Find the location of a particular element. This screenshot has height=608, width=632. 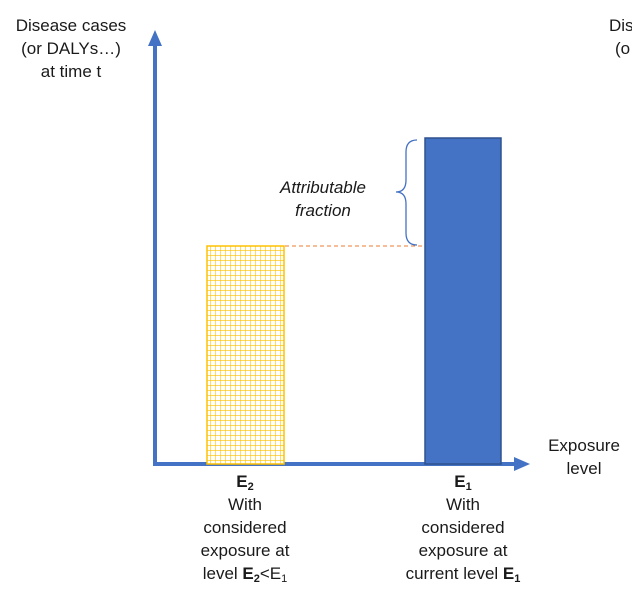

attributable-fraction-line2: fraction is located at coordinates (323, 210).